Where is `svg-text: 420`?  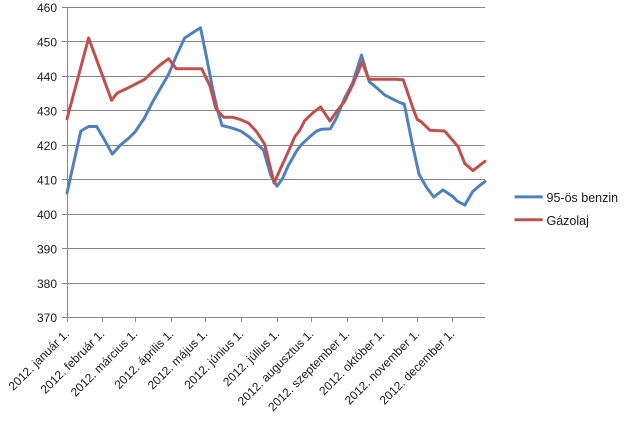 svg-text: 420 is located at coordinates (47, 146).